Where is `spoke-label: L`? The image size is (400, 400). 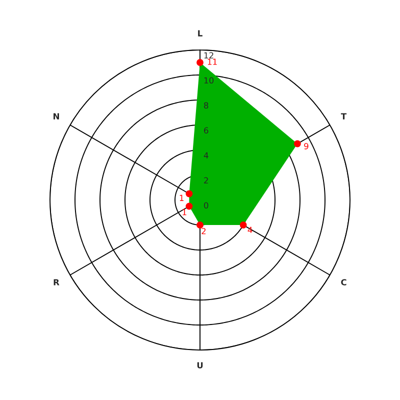 spoke-label: L is located at coordinates (200, 33).